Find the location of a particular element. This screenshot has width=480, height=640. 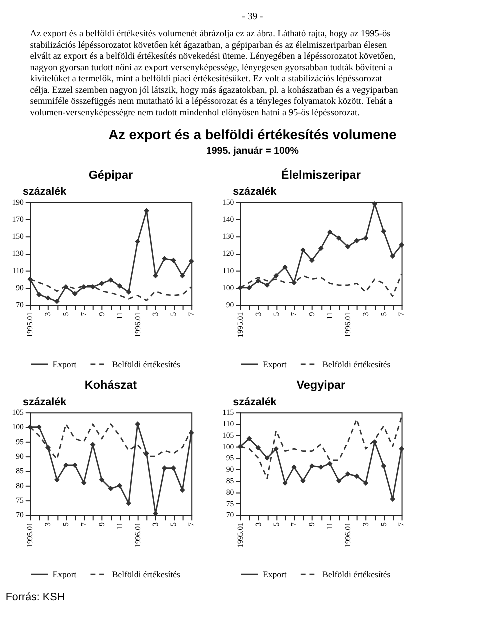

text: Az export és a belföldi értékesítés volumenét ábrázolja ez az ábra. Látható rajta, hogy az 1995-ös stabilizációs lépéssorozatot követően két ágazatban, a gépiparban és az élelmiszeriparban élesen elvált az export és a belföldi értékesítés növekedési üteme. Lényegében a lépéssorozatot követően, nagyon gyorsan tudott nőni az export versenyképessége, lényegesen gyorsabban tudták bővíteni a kivitelüket a termelők, mint a belföldi piaci értékesítésüket. Ez volt a stabilizációs lépéssorozat célja. Ezzel szemben nagyon jól látszik, hogy más ágazatokban, pl. a kohászatban és a vegyiparban semmiféle összefüggés nem mutatható ki a lépéssorozat és a tényleges folyamatok között. Tehát a volumen-versenyképességre nem tudott mindenhol előnyösen hatni a 95-ös lépéssorozat. is located at coordinates (214, 74).